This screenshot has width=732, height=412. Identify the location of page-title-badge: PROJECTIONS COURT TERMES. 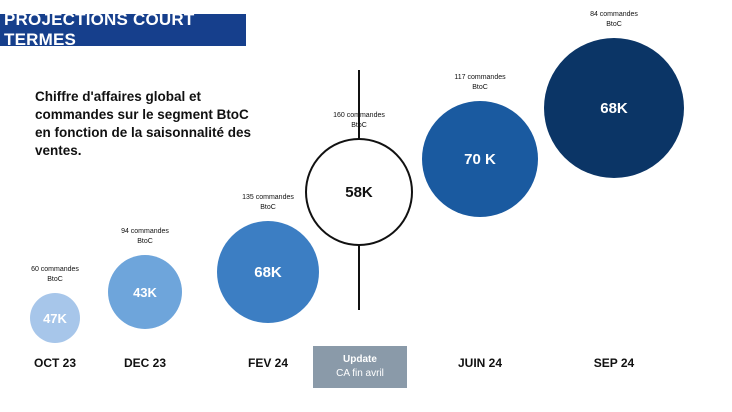
(123, 29).